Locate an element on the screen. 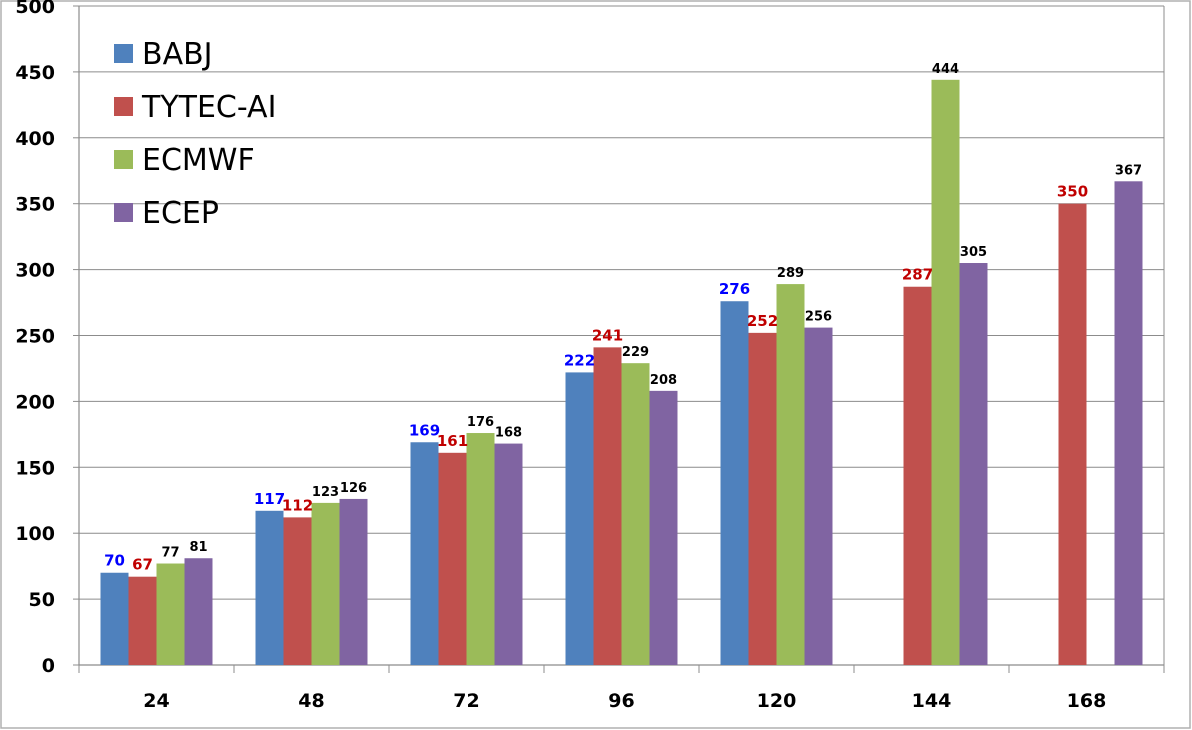 Image resolution: width=1192 pixels, height=730 pixels. data-label: 112 is located at coordinates (297, 505).